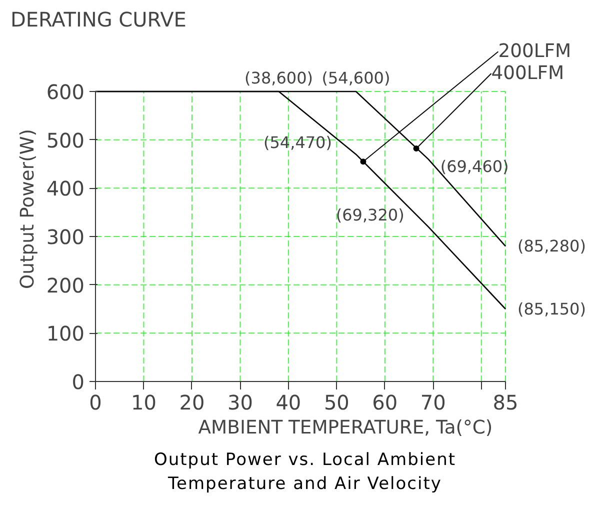 The image size is (610, 516). Describe the element at coordinates (65, 285) in the screenshot. I see `y-tick-label: 200` at that location.